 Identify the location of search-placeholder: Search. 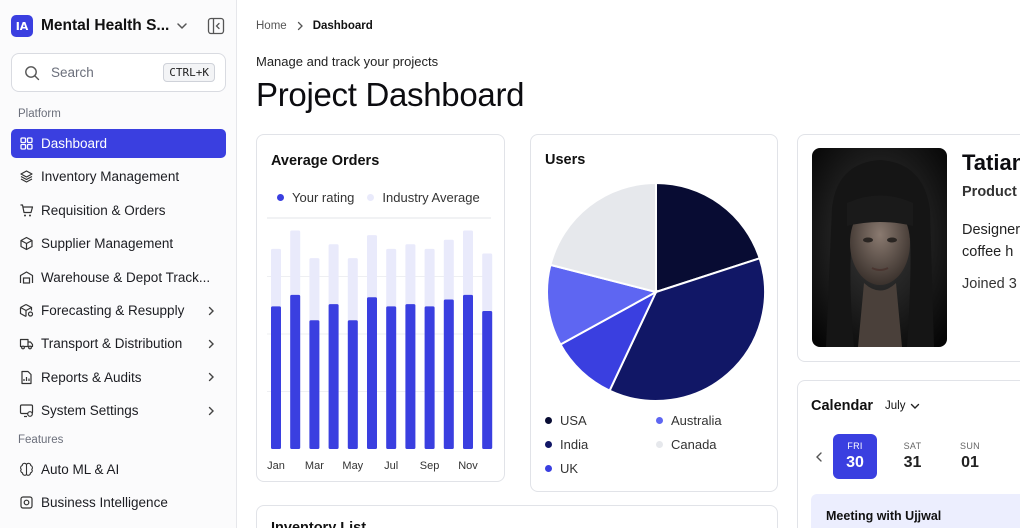
(72, 72).